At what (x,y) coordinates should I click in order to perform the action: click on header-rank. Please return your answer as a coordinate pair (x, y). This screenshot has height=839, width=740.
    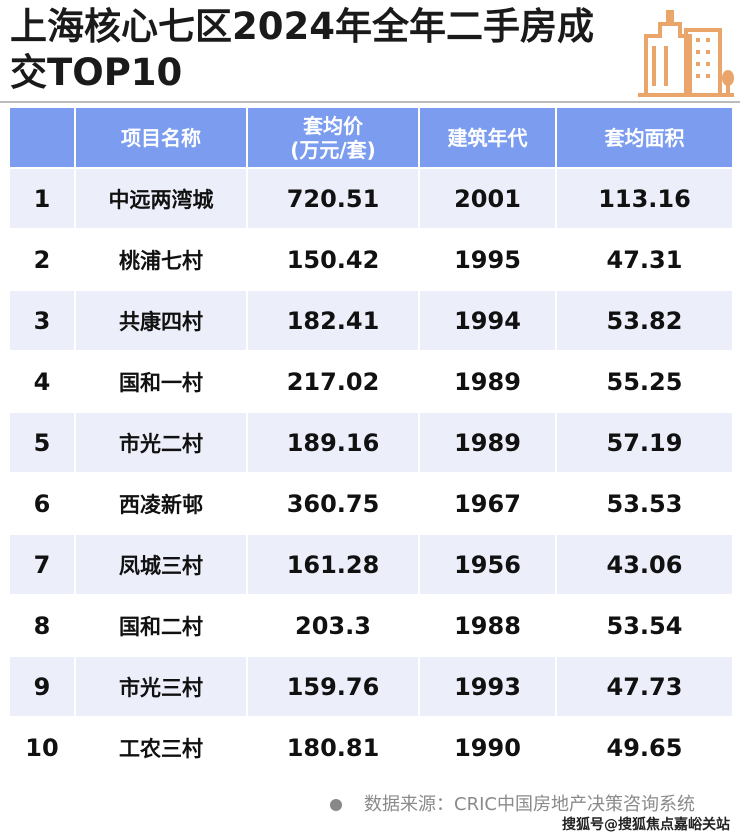
    Looking at the image, I should click on (42, 137).